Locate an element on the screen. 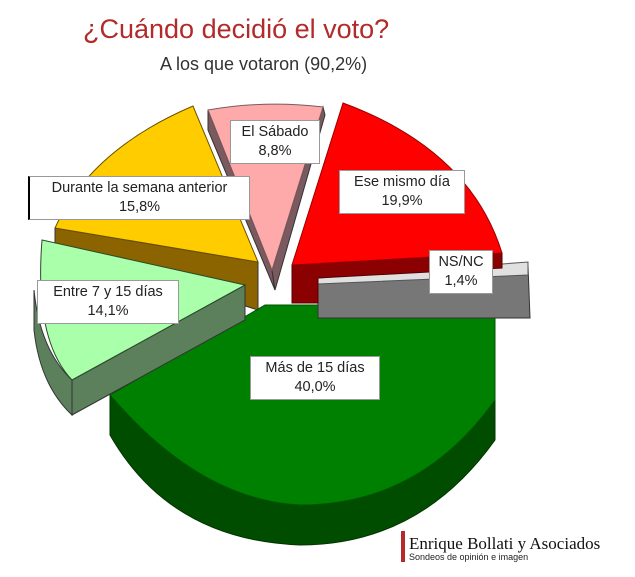  label-name: Durante la semana anterior is located at coordinates (139, 188).